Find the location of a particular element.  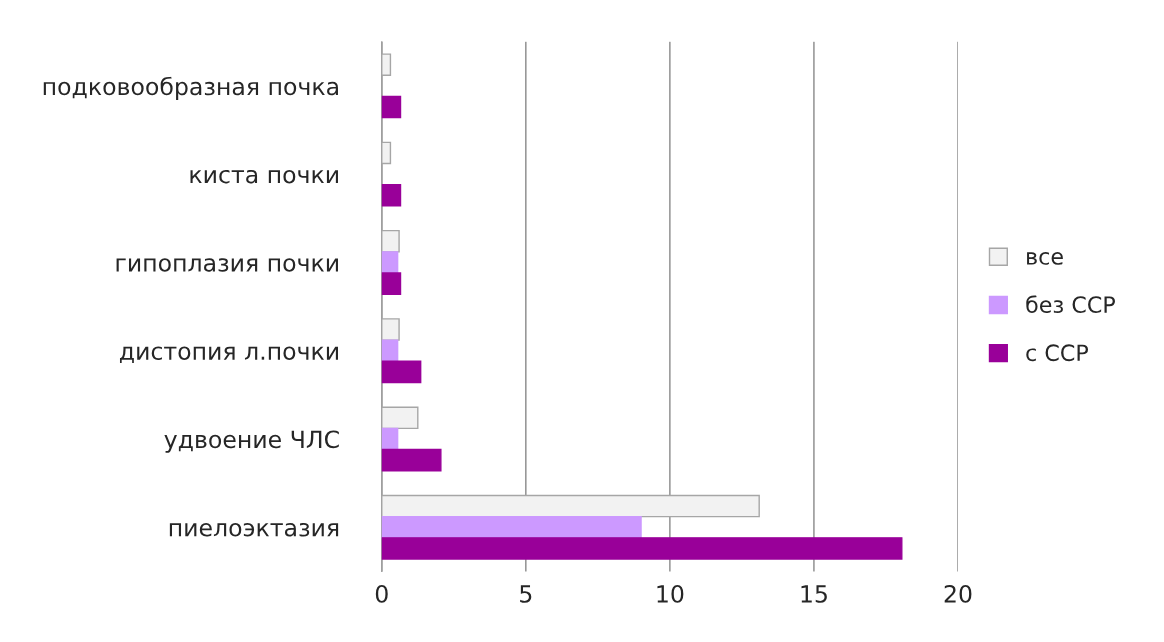

y-tick-label: дистопия л.почки is located at coordinates (228, 354).